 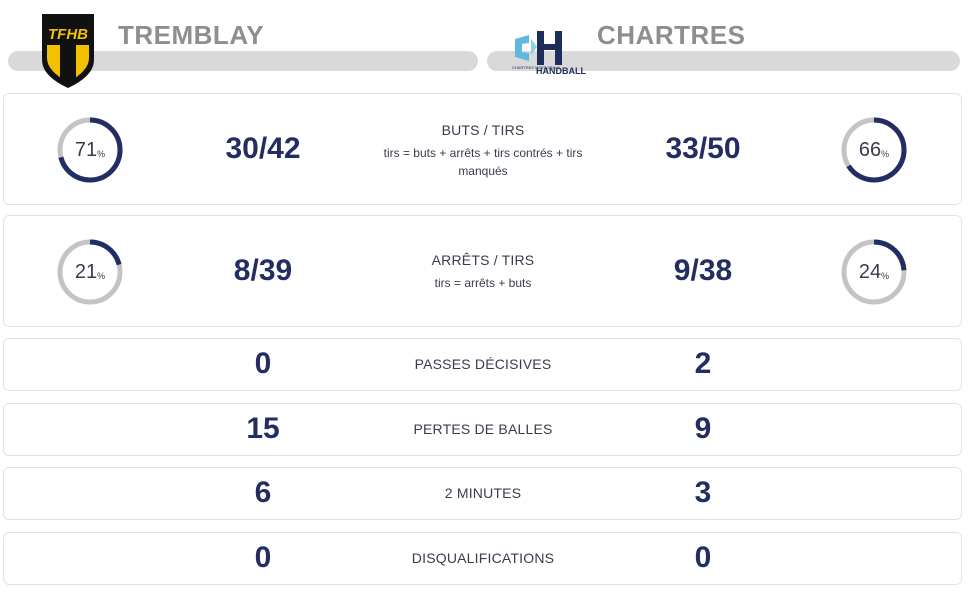 What do you see at coordinates (561, 71) in the screenshot?
I see `chartres-logo-word: HANDBALL` at bounding box center [561, 71].